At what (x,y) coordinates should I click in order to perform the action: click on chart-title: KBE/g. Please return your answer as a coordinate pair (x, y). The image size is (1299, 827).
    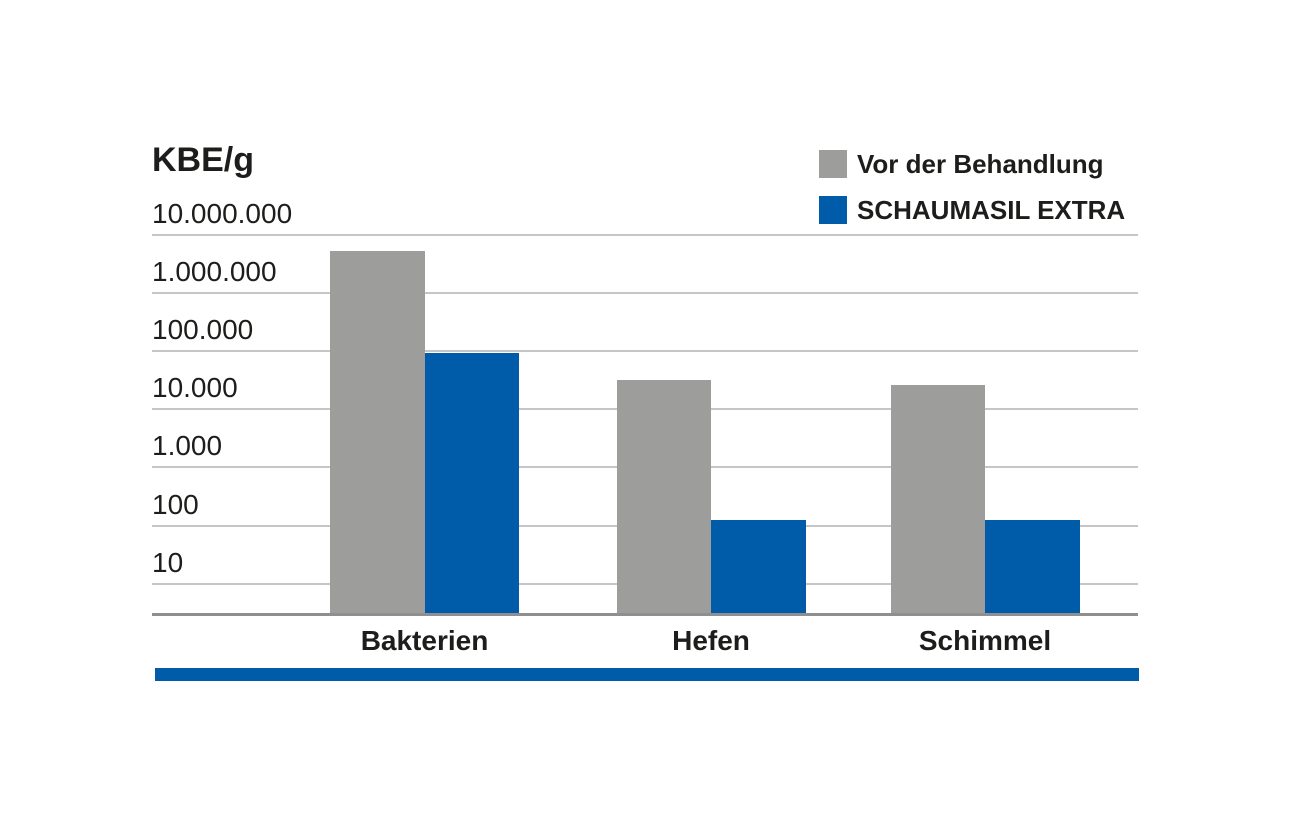
    Looking at the image, I should click on (203, 160).